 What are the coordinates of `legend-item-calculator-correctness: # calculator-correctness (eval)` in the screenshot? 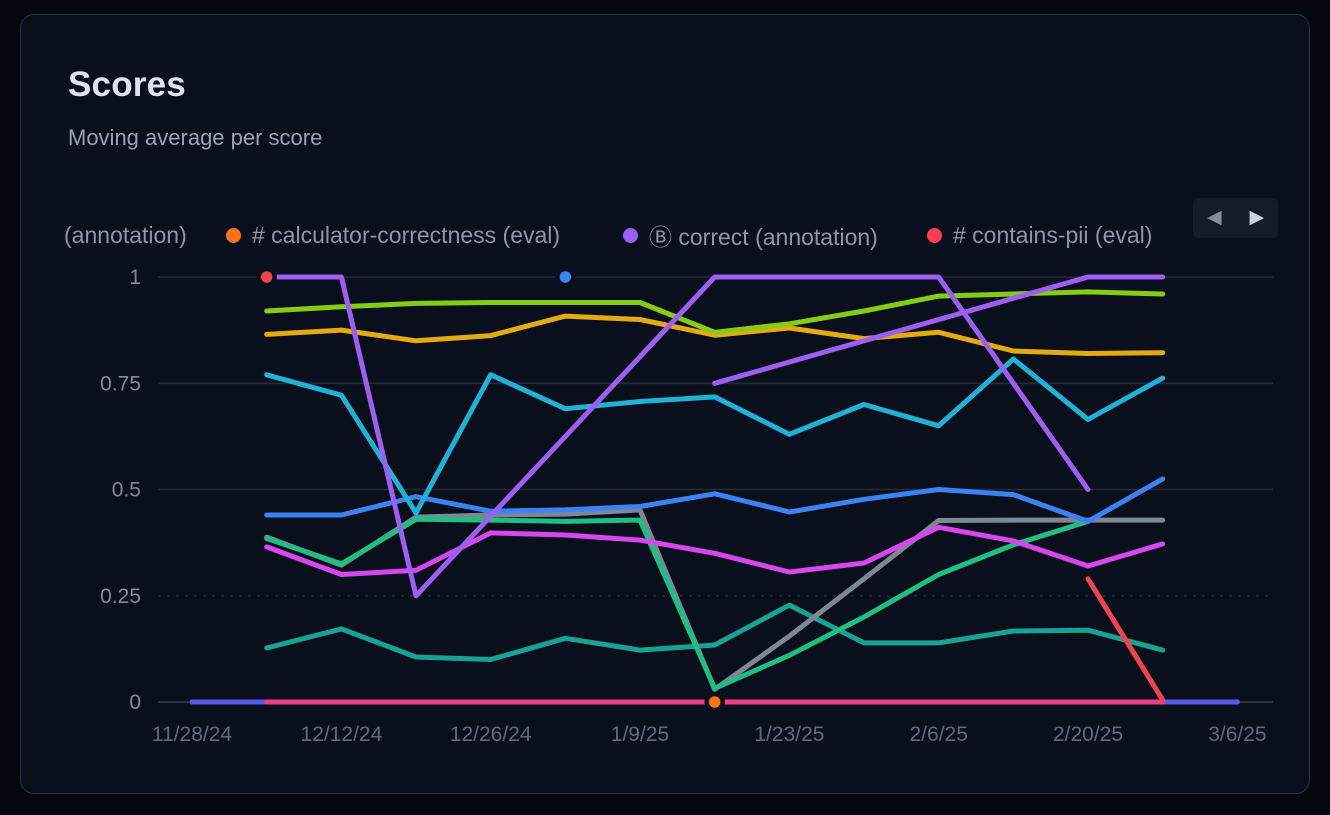 It's located at (393, 235).